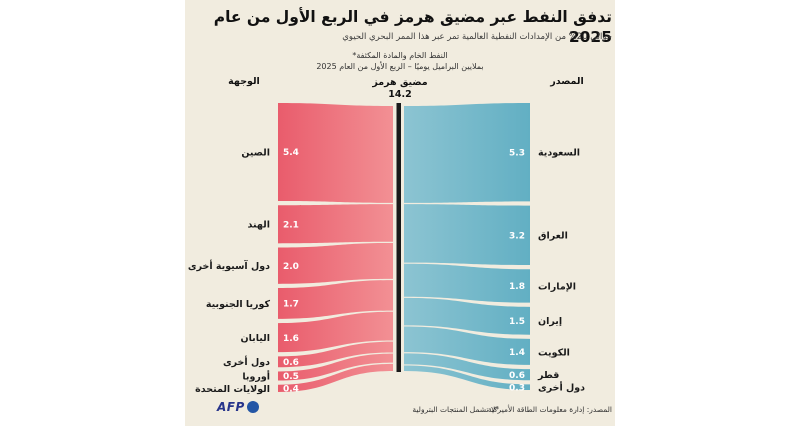  Describe the element at coordinates (231, 407) in the screenshot. I see `afp-logo-text: AFP` at that location.